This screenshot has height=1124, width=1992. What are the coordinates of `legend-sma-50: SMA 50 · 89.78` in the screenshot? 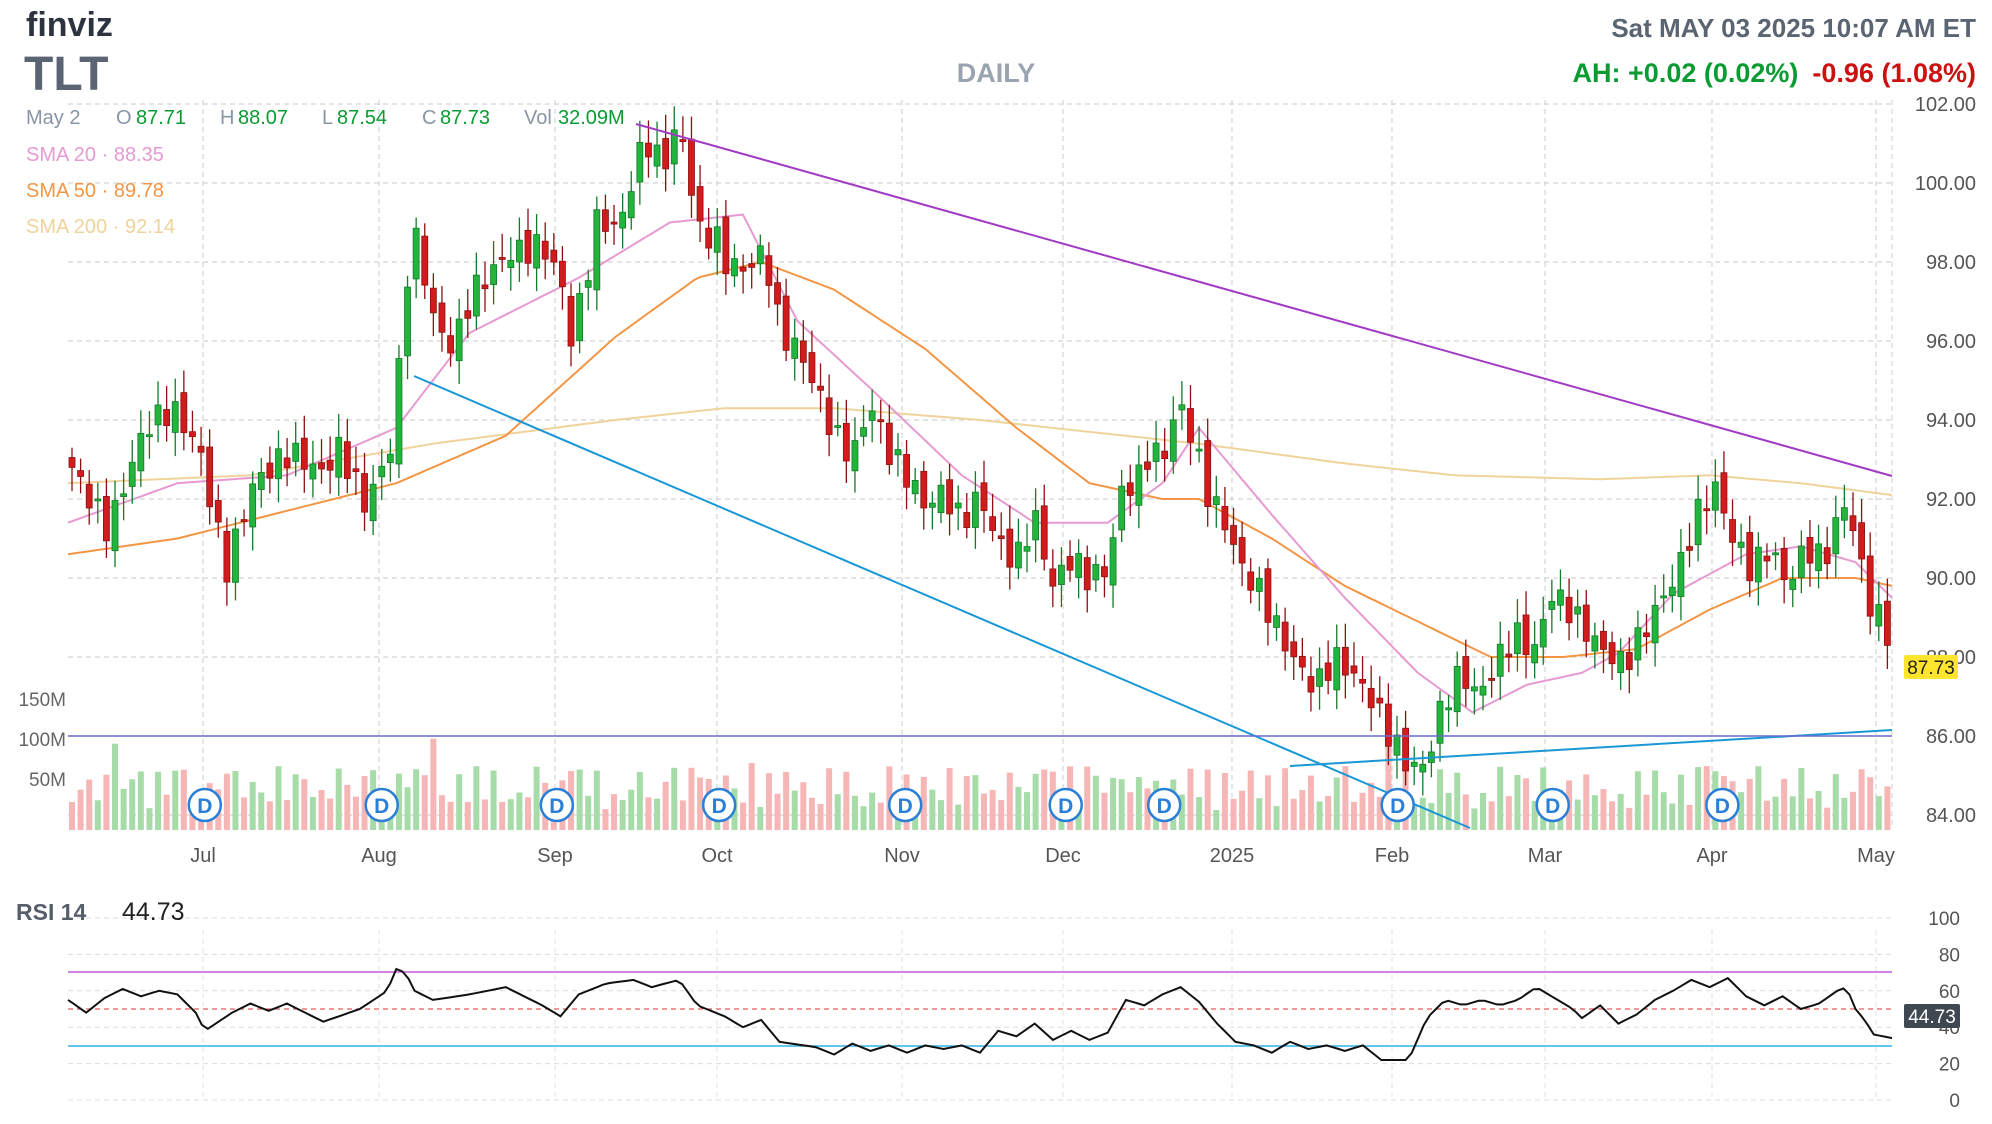 It's located at (95, 191).